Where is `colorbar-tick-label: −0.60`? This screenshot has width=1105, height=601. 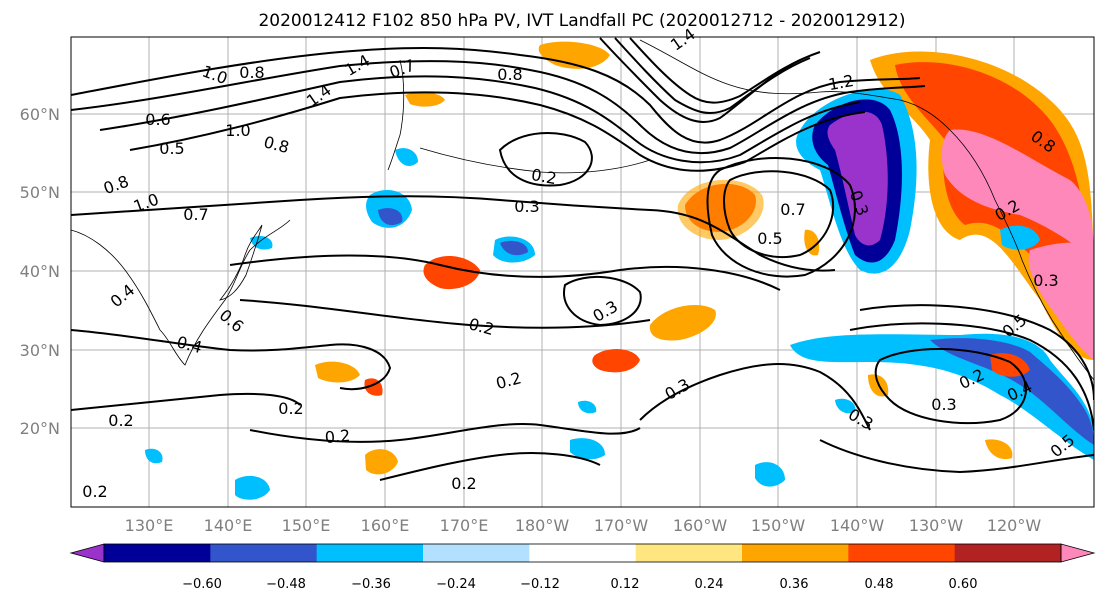
colorbar-tick-label: −0.60 is located at coordinates (202, 584).